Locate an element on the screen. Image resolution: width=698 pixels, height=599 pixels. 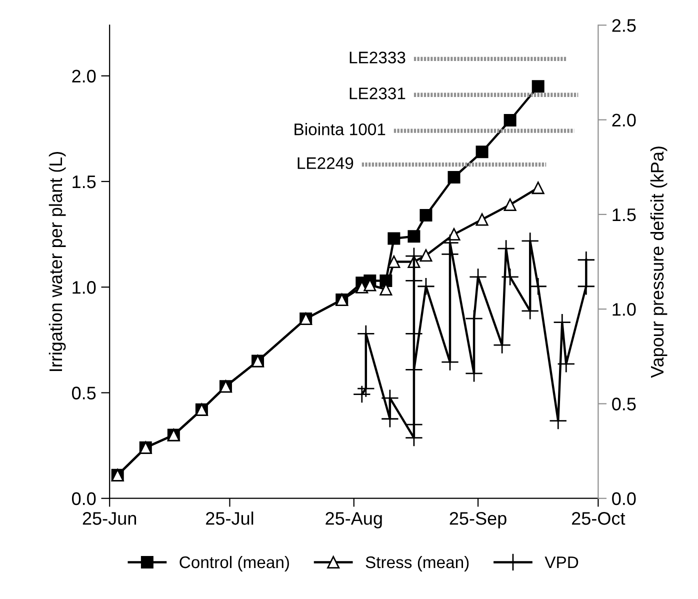
series-label: LE2331 is located at coordinates (378, 94).